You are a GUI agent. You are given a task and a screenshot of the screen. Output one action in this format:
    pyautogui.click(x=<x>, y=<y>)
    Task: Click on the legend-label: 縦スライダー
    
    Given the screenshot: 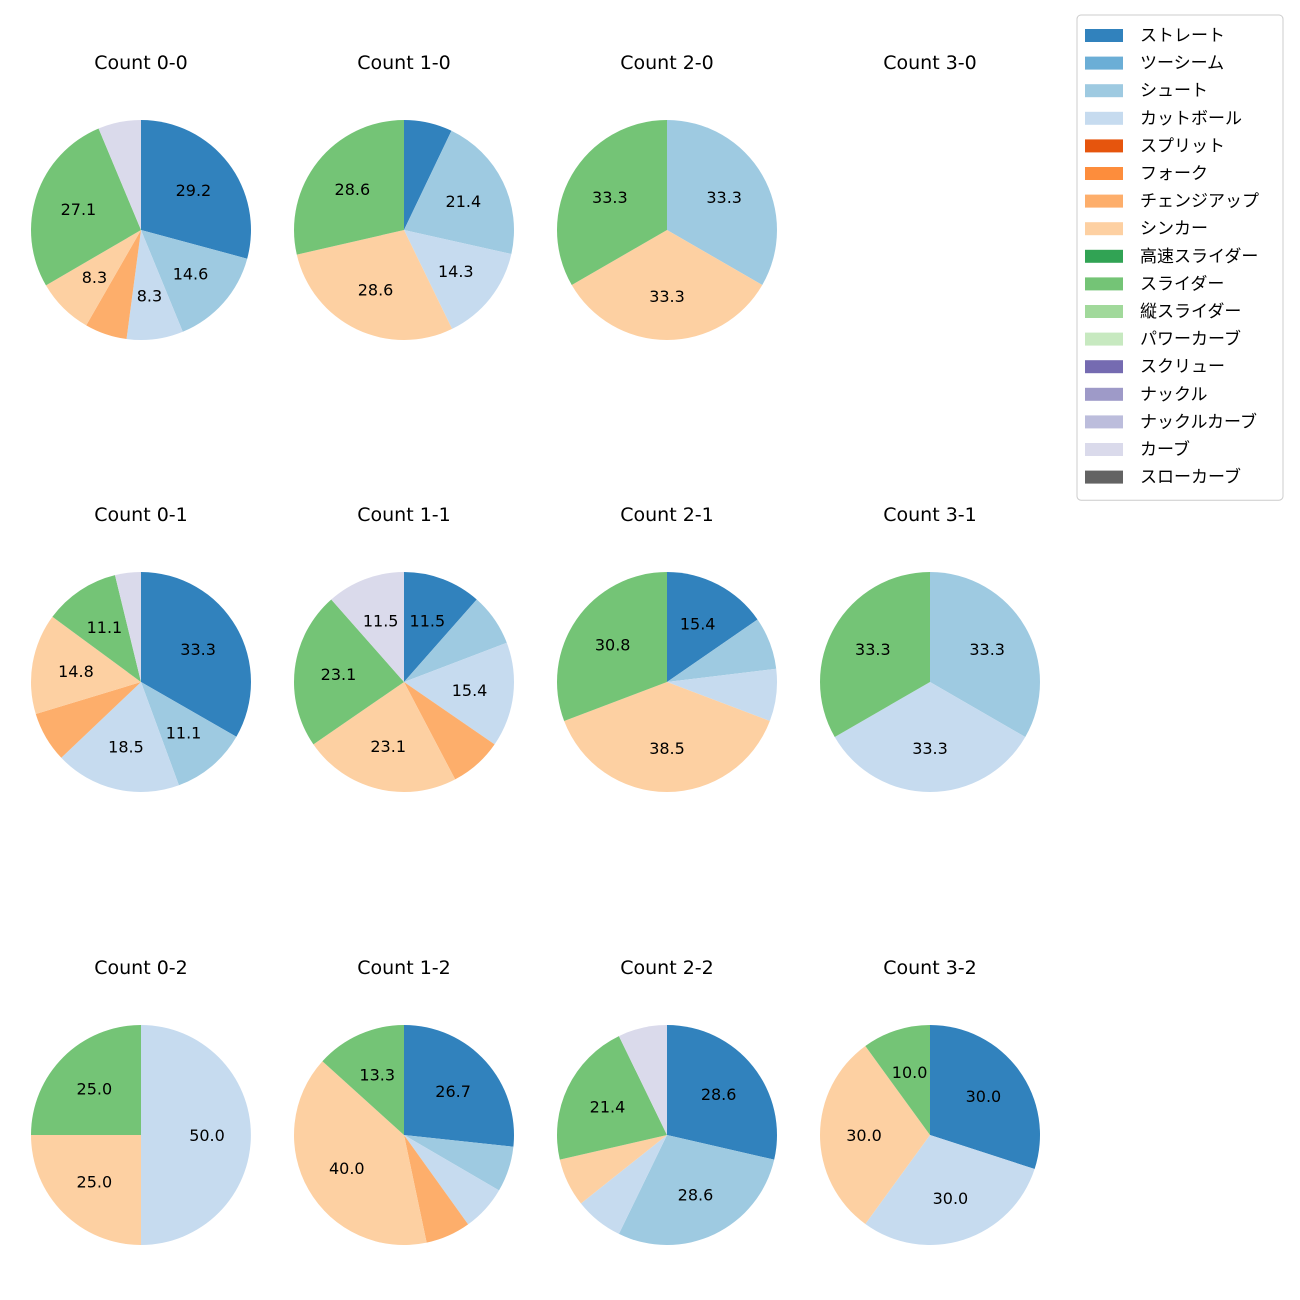 What is the action you would take?
    pyautogui.click(x=1190, y=312)
    